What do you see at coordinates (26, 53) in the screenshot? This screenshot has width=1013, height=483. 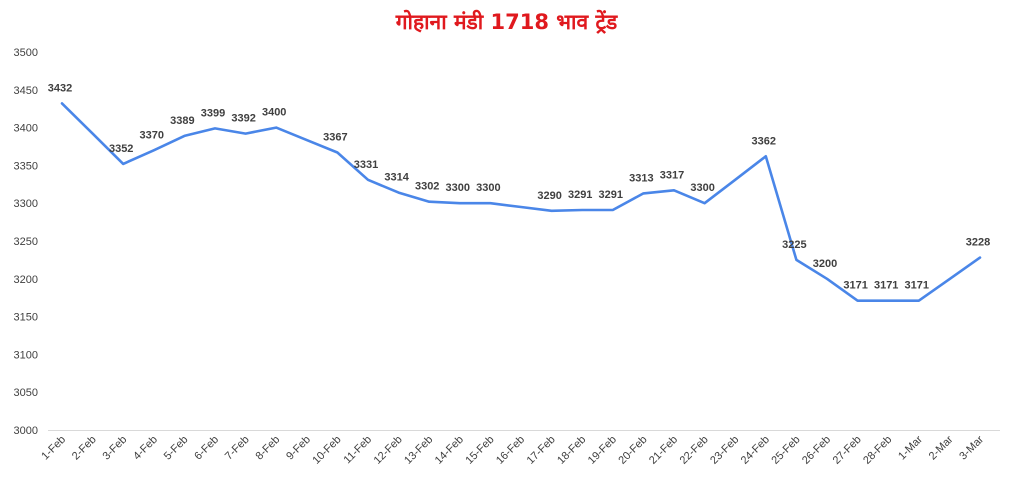 I see `y-tick-label: 3500` at bounding box center [26, 53].